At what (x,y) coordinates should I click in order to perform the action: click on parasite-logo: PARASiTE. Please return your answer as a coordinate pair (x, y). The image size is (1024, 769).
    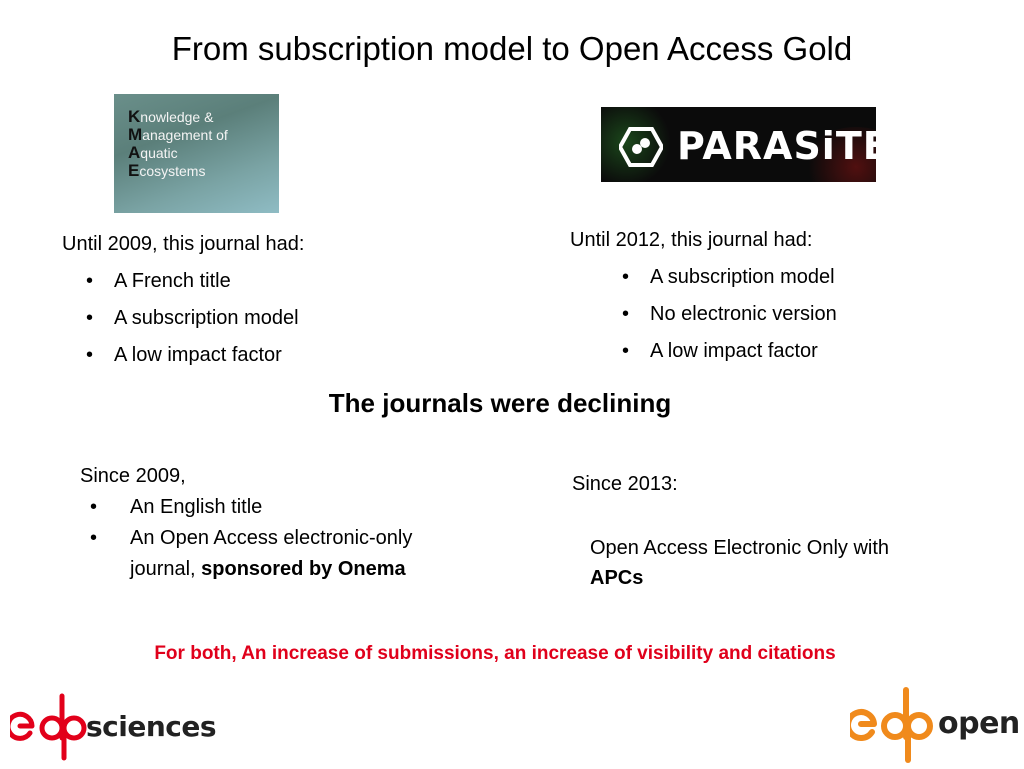
    Looking at the image, I should click on (738, 144).